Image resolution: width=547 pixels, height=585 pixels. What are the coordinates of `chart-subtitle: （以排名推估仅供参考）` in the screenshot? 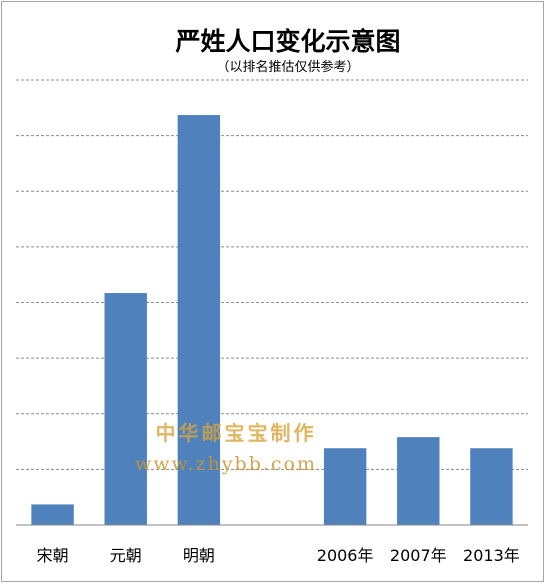 It's located at (287, 67).